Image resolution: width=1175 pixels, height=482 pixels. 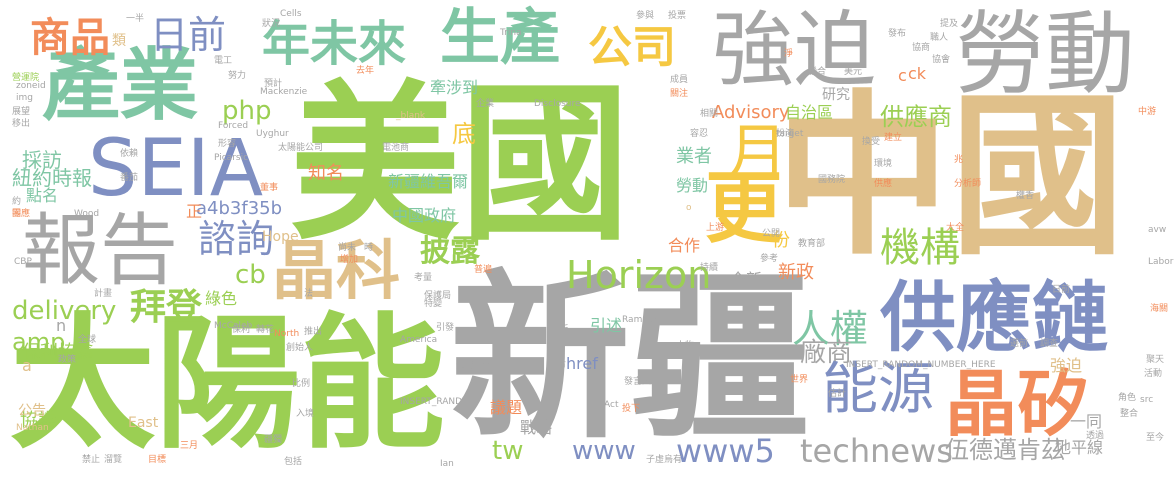 What do you see at coordinates (189, 446) in the screenshot?
I see `word: 三月` at bounding box center [189, 446].